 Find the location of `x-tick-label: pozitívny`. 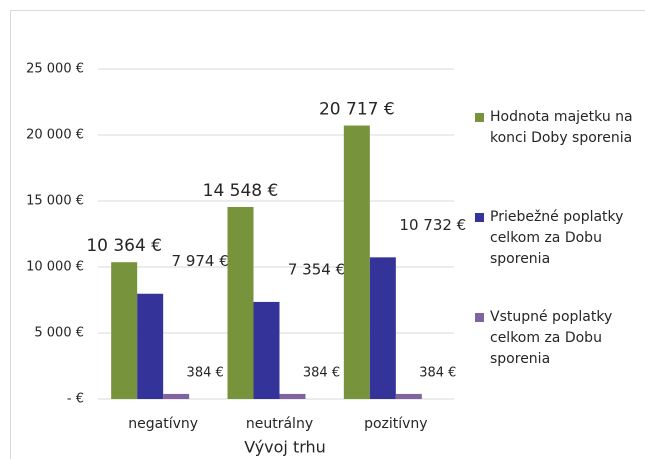

x-tick-label: pozitívny is located at coordinates (396, 424).